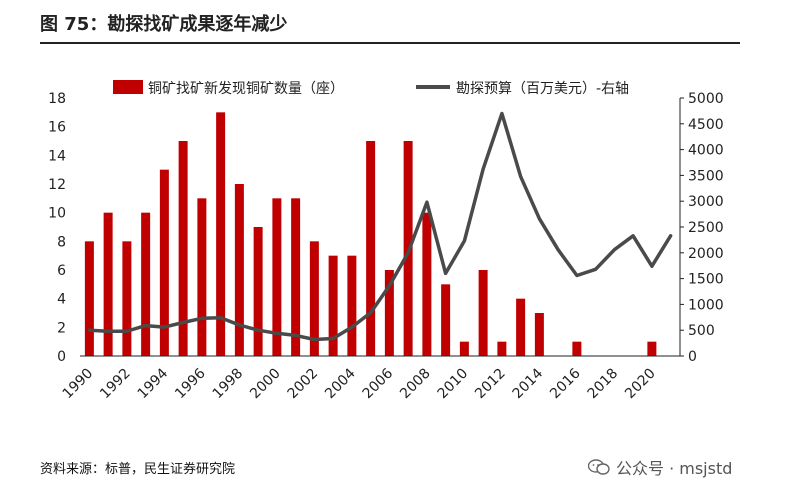  I want to click on bar-1995, so click(183, 248).